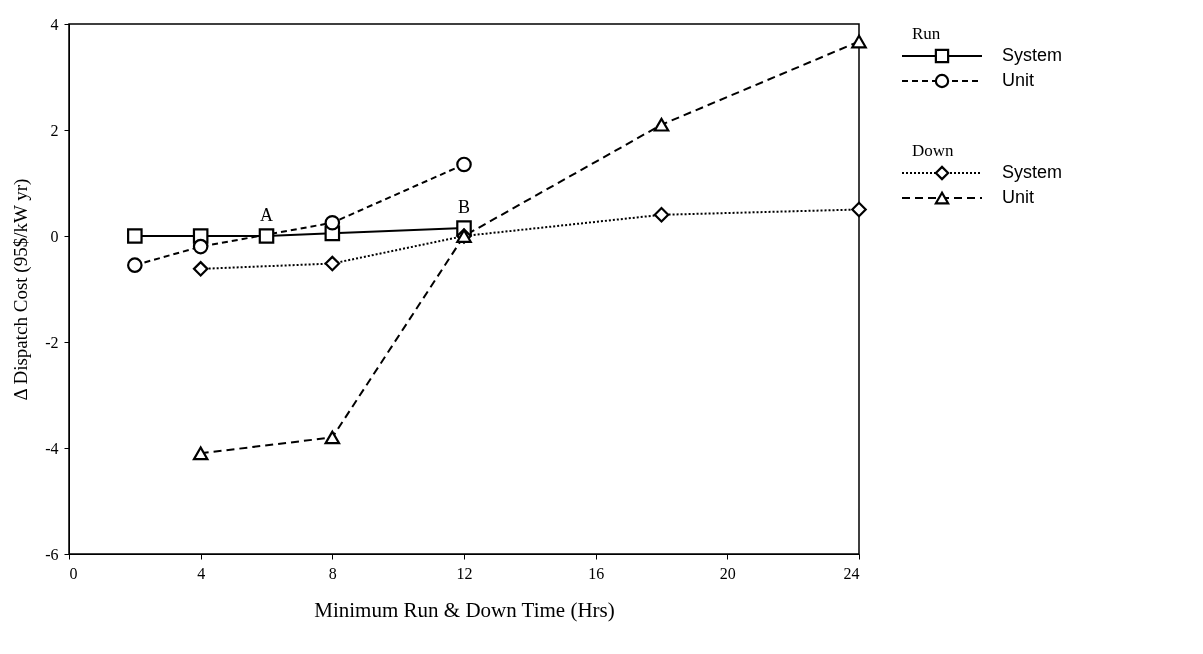  I want to click on text: Run, so click(926, 33).